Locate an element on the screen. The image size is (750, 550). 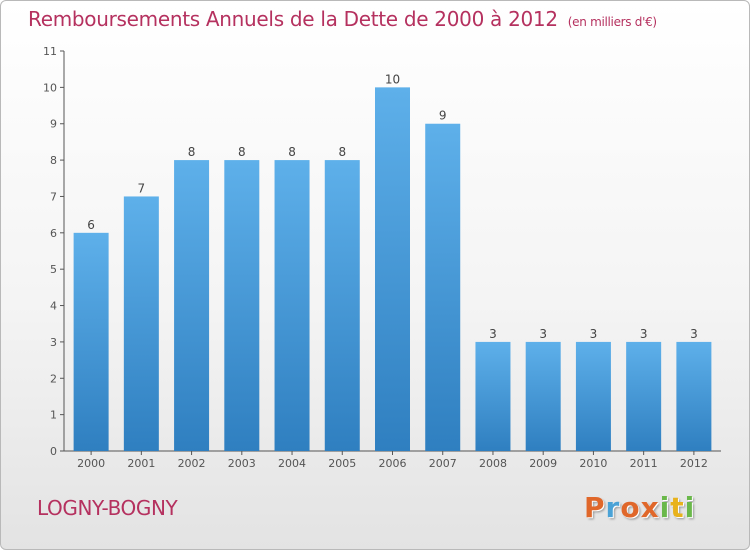
x-tick-label: 2011 is located at coordinates (644, 463).